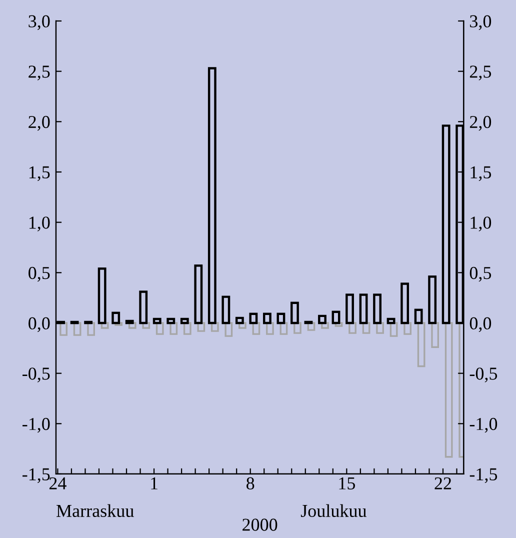 The height and width of the screenshot is (538, 516). Describe the element at coordinates (481, 174) in the screenshot. I see `y2-tick-label: 1,5` at that location.